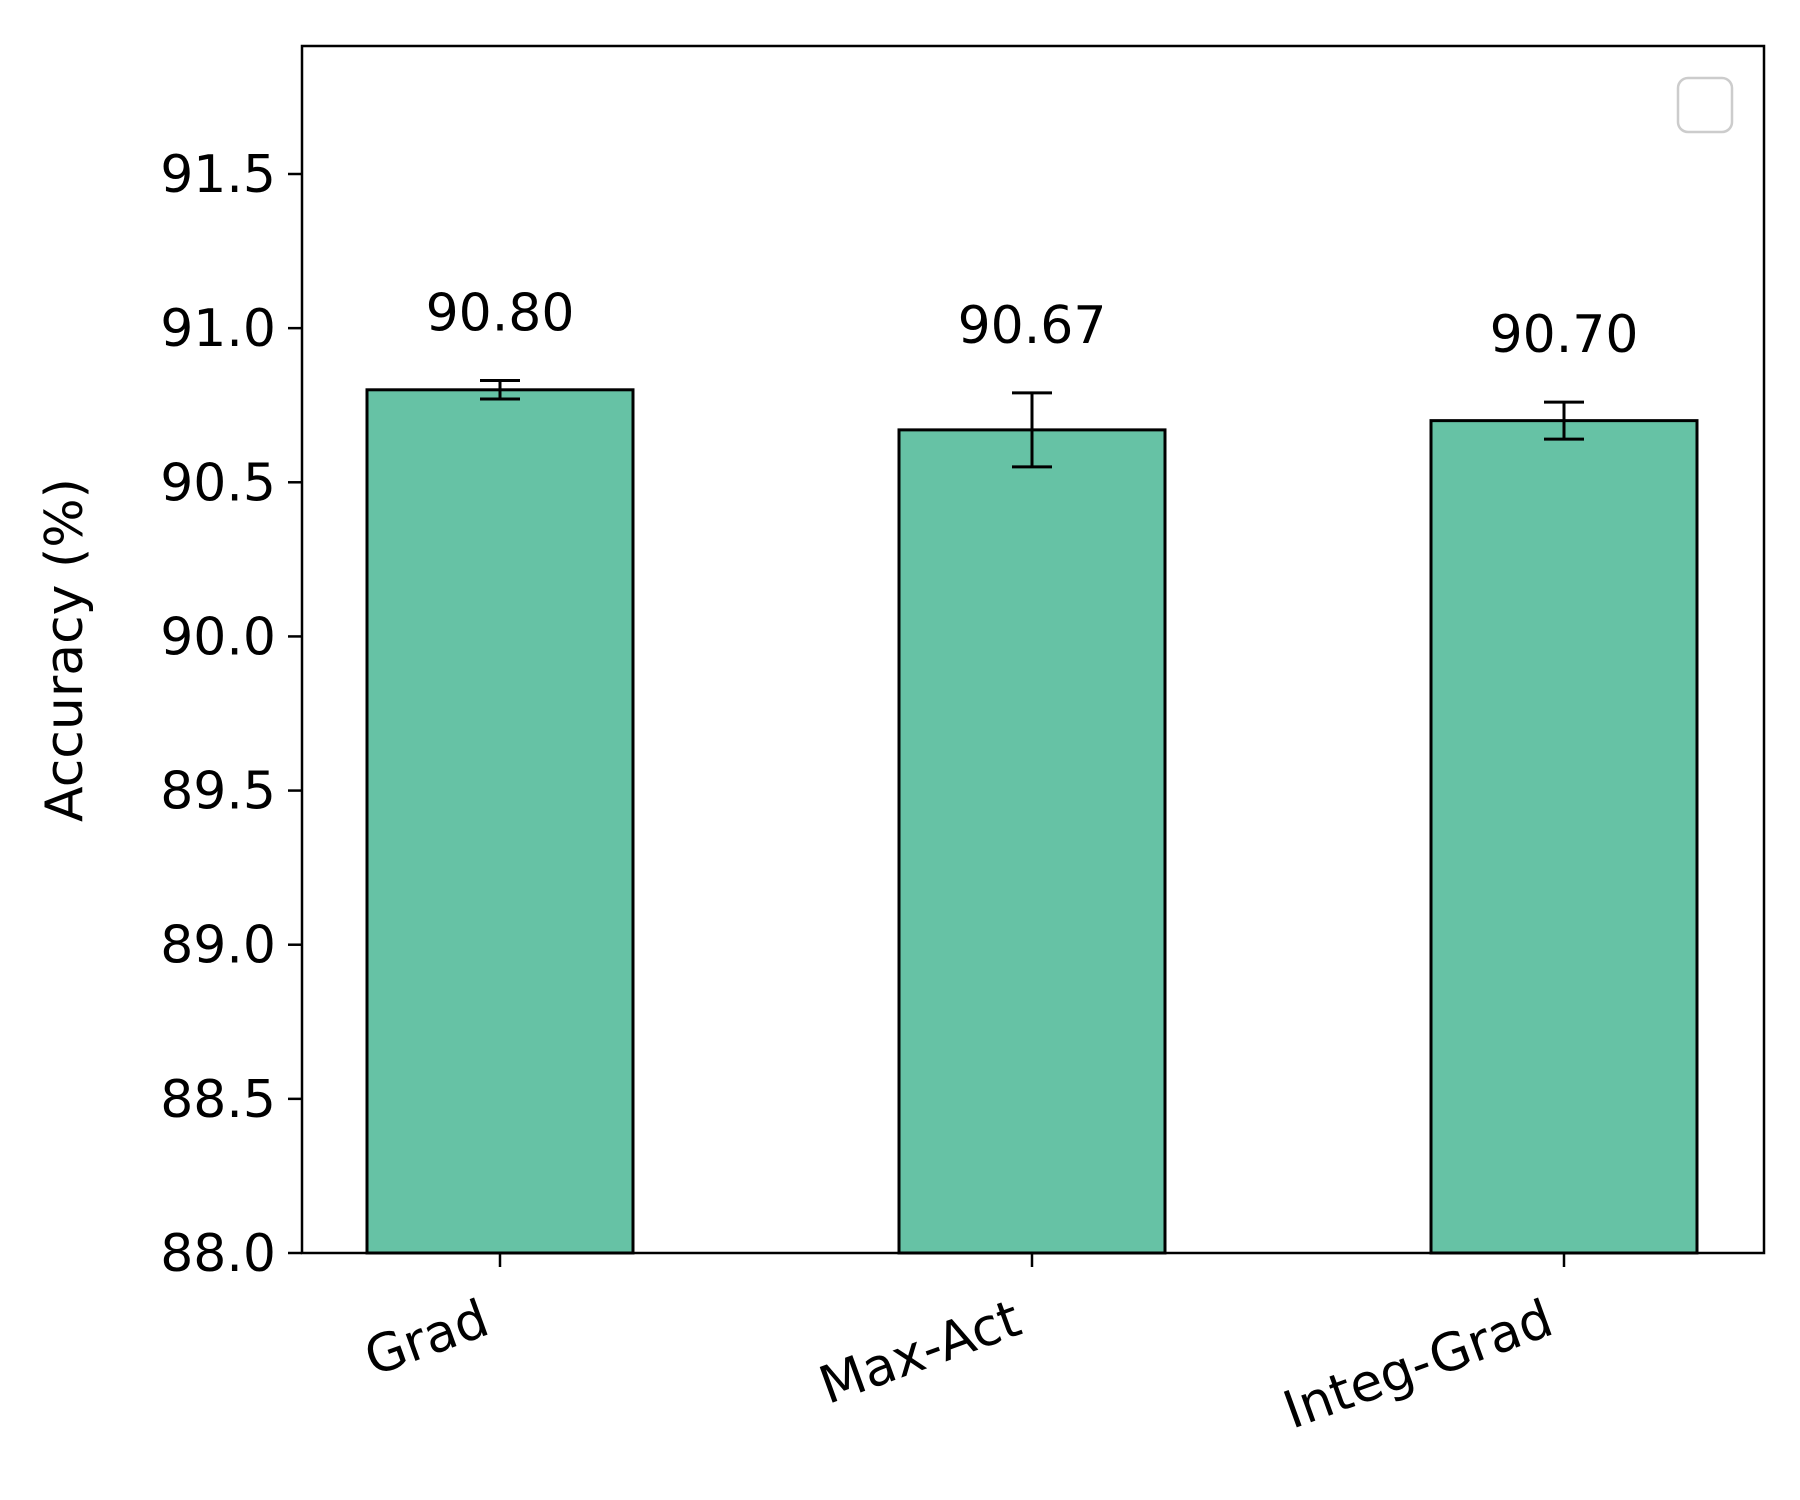 This screenshot has width=1800, height=1500. What do you see at coordinates (920, 1353) in the screenshot?
I see `x-tick-label: Max-Act` at bounding box center [920, 1353].